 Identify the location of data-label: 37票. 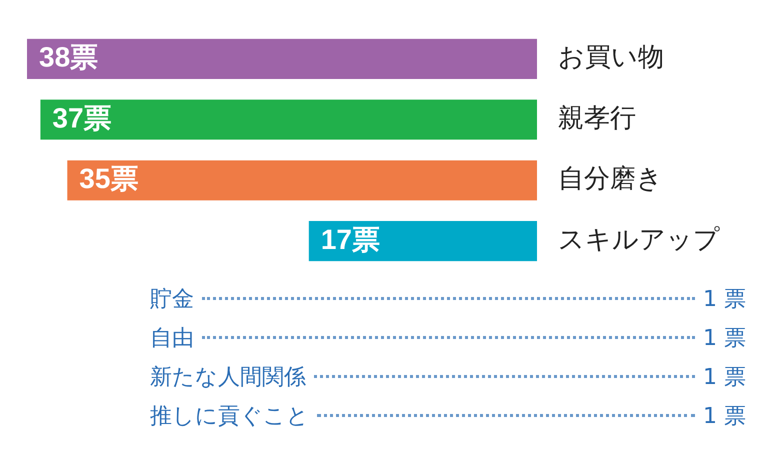
(82, 118).